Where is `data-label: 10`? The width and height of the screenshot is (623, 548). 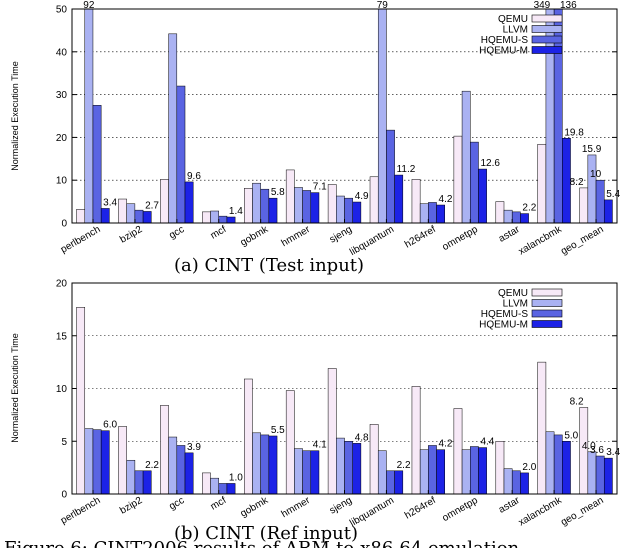
data-label: 10 is located at coordinates (596, 174).